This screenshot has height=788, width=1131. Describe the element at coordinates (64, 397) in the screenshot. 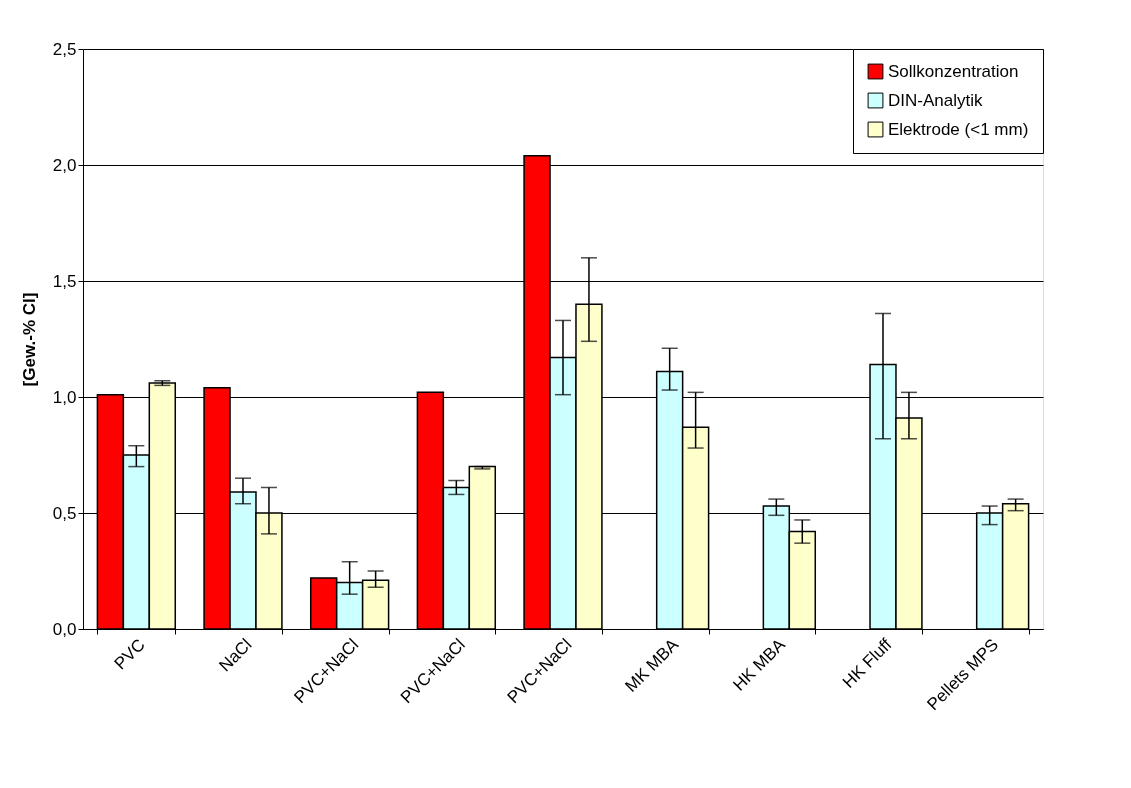

I see `y-tick-label: 1,0` at that location.